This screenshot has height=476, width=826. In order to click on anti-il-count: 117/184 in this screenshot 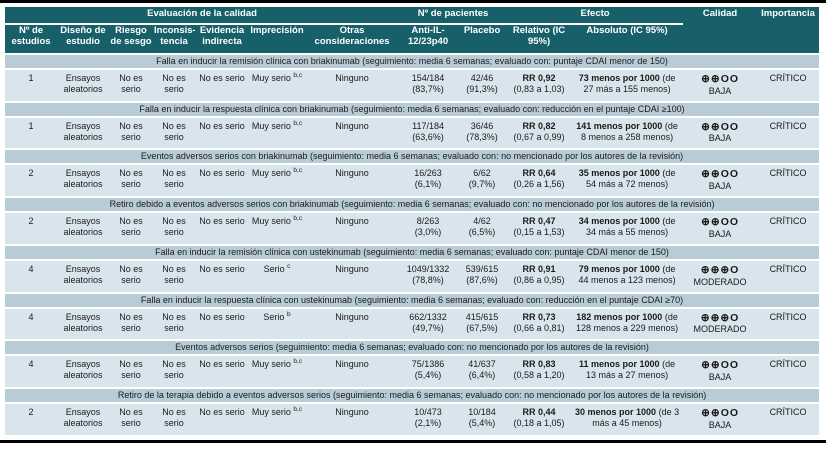, I will do `click(428, 125)`.